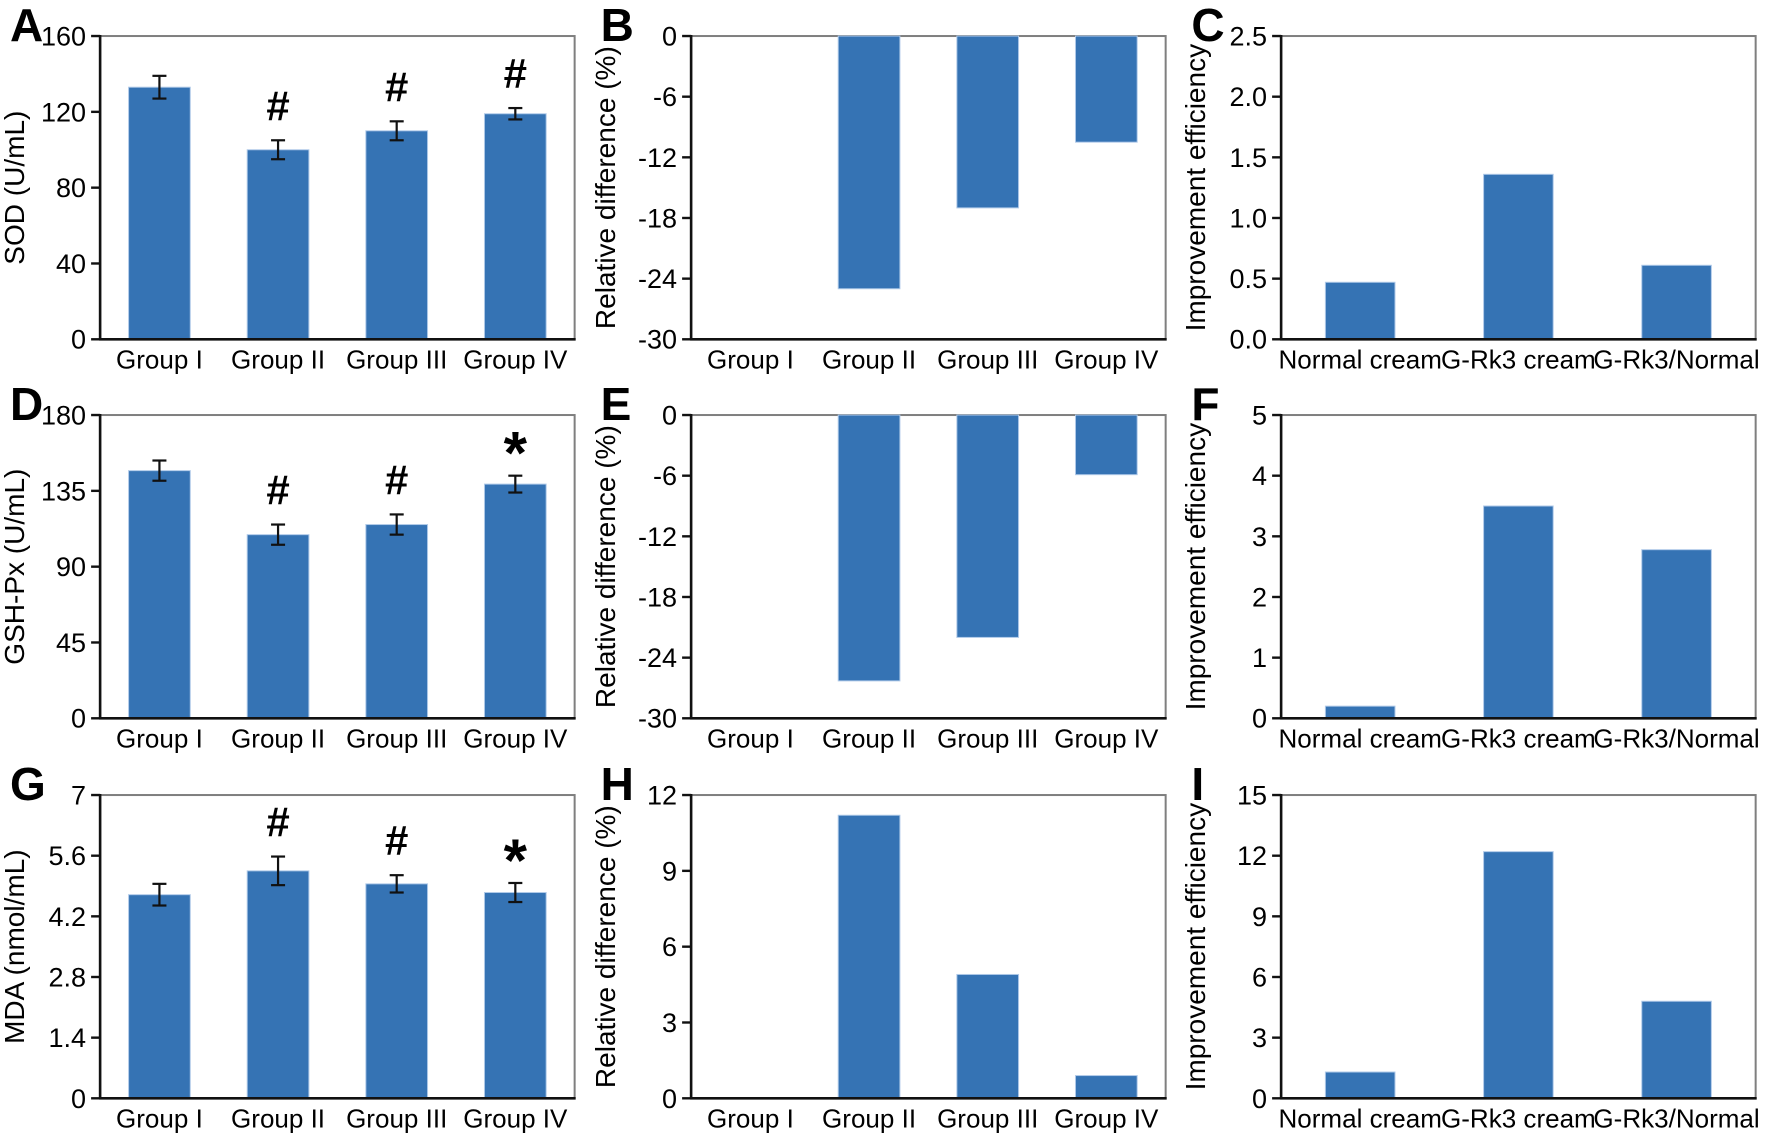 This screenshot has width=1772, height=1138. Describe the element at coordinates (1259, 476) in the screenshot. I see `y-tick-label: 4` at that location.